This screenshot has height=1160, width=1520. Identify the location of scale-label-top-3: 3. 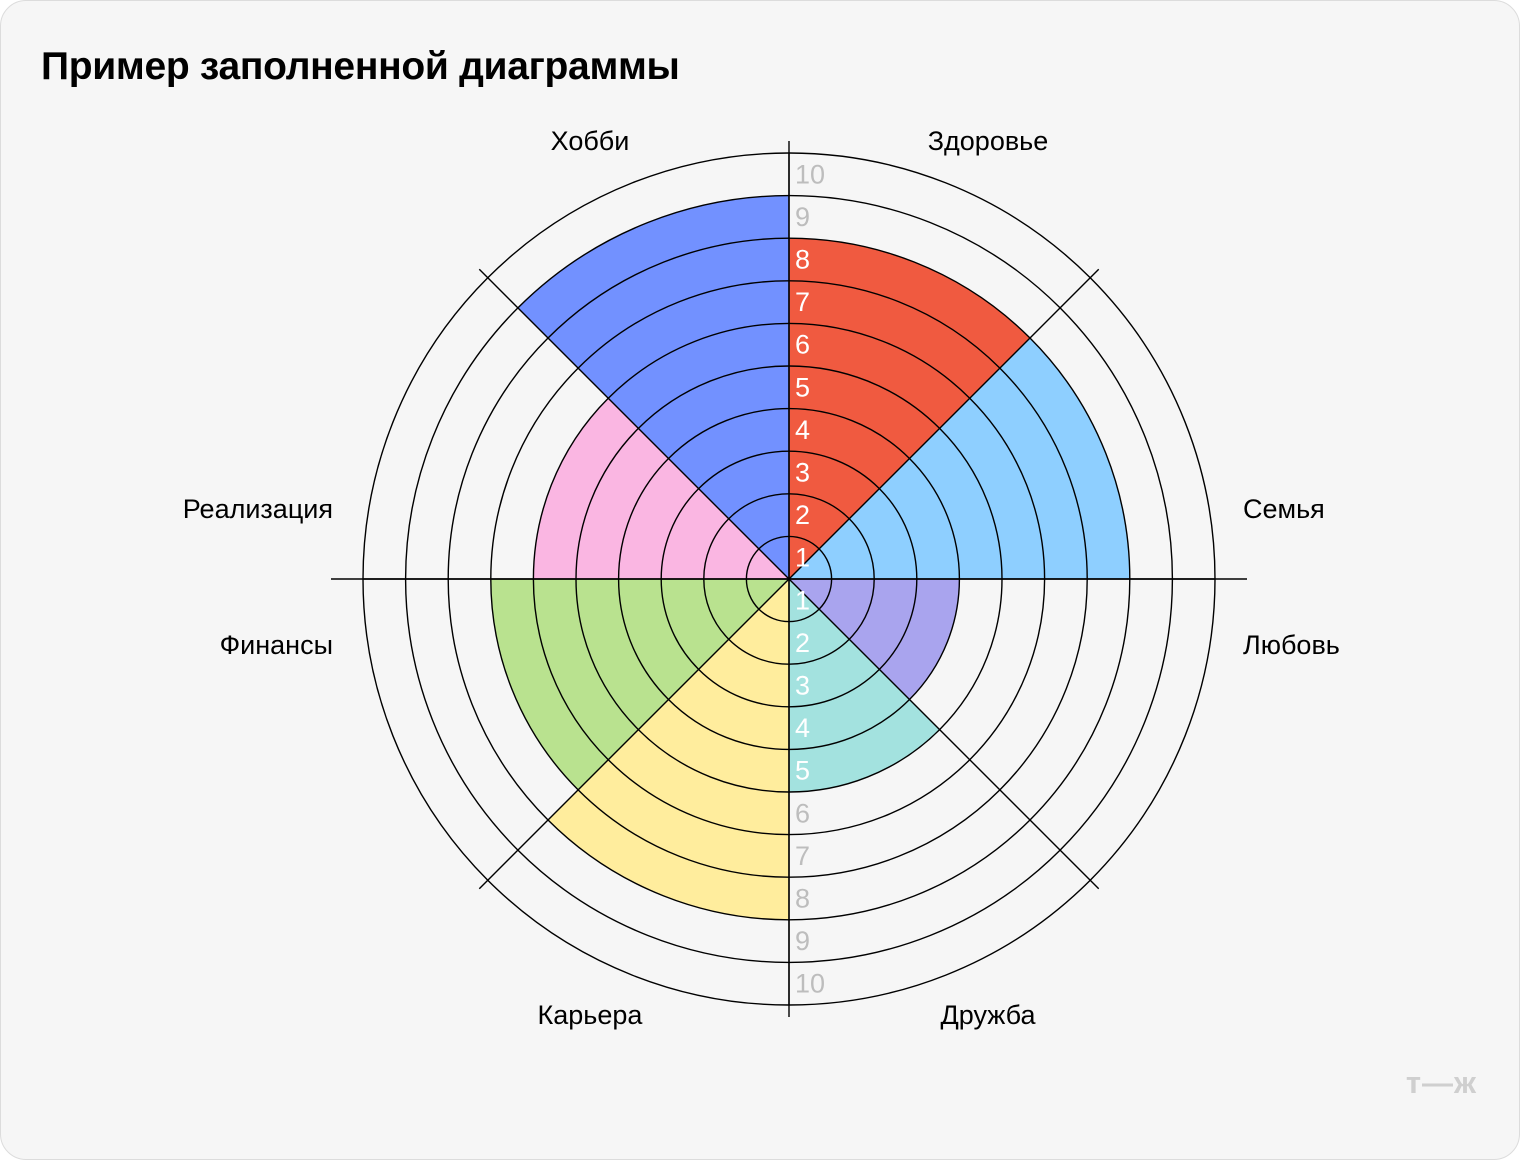
(802, 473).